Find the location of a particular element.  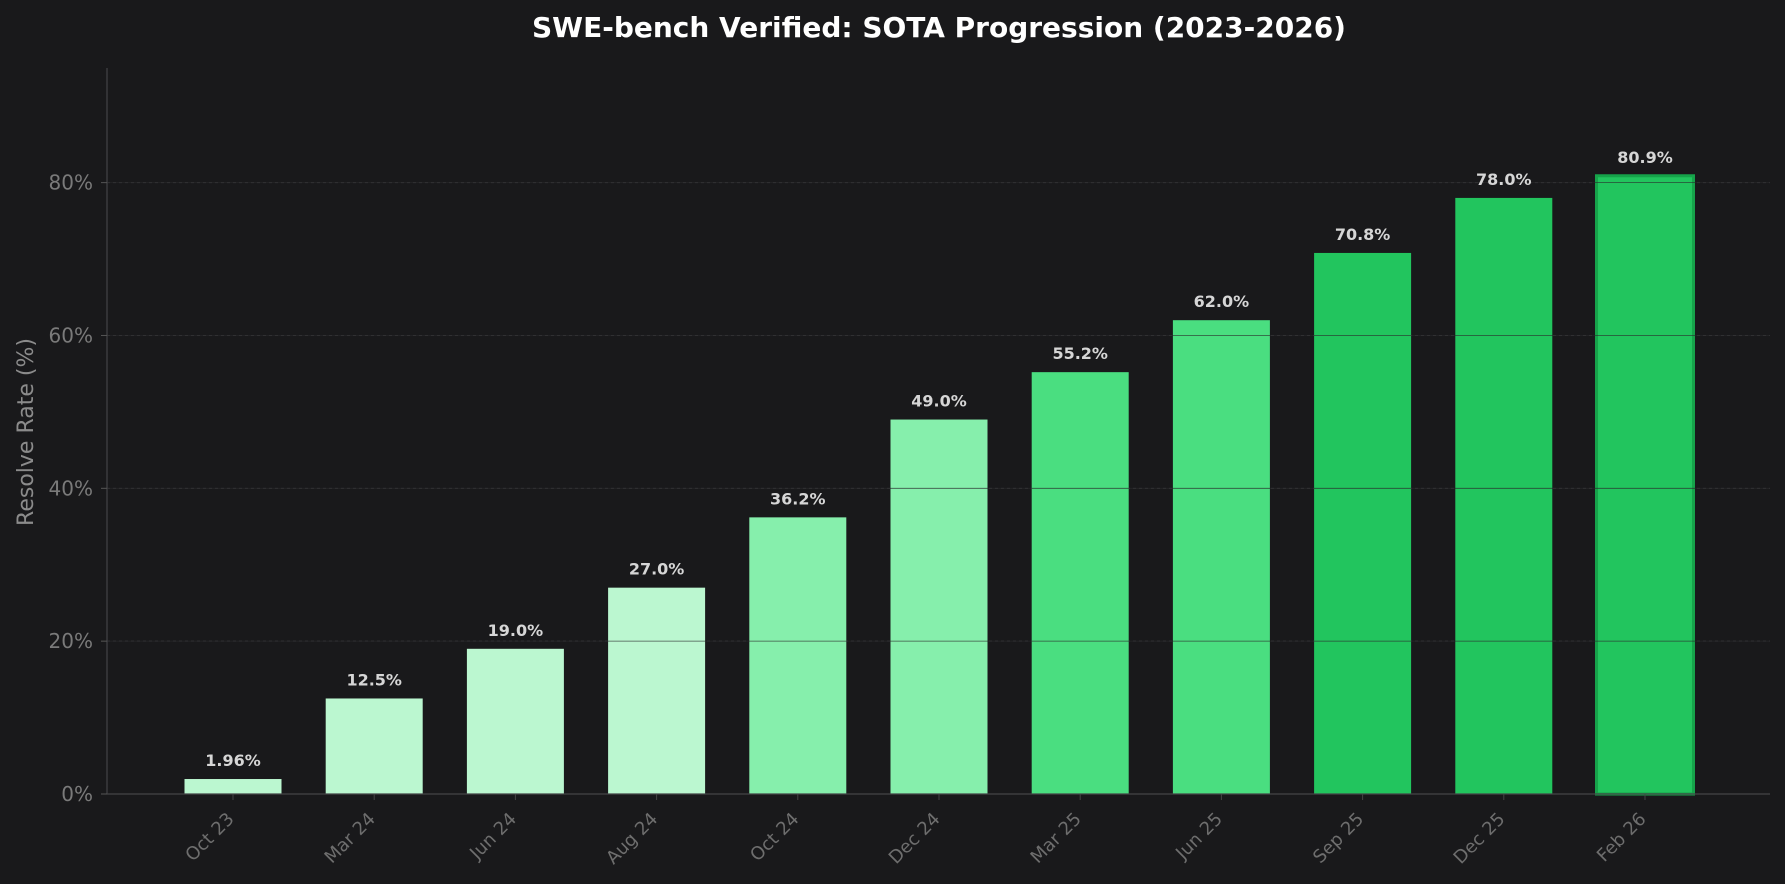

data-label: 70.8% is located at coordinates (1363, 234).